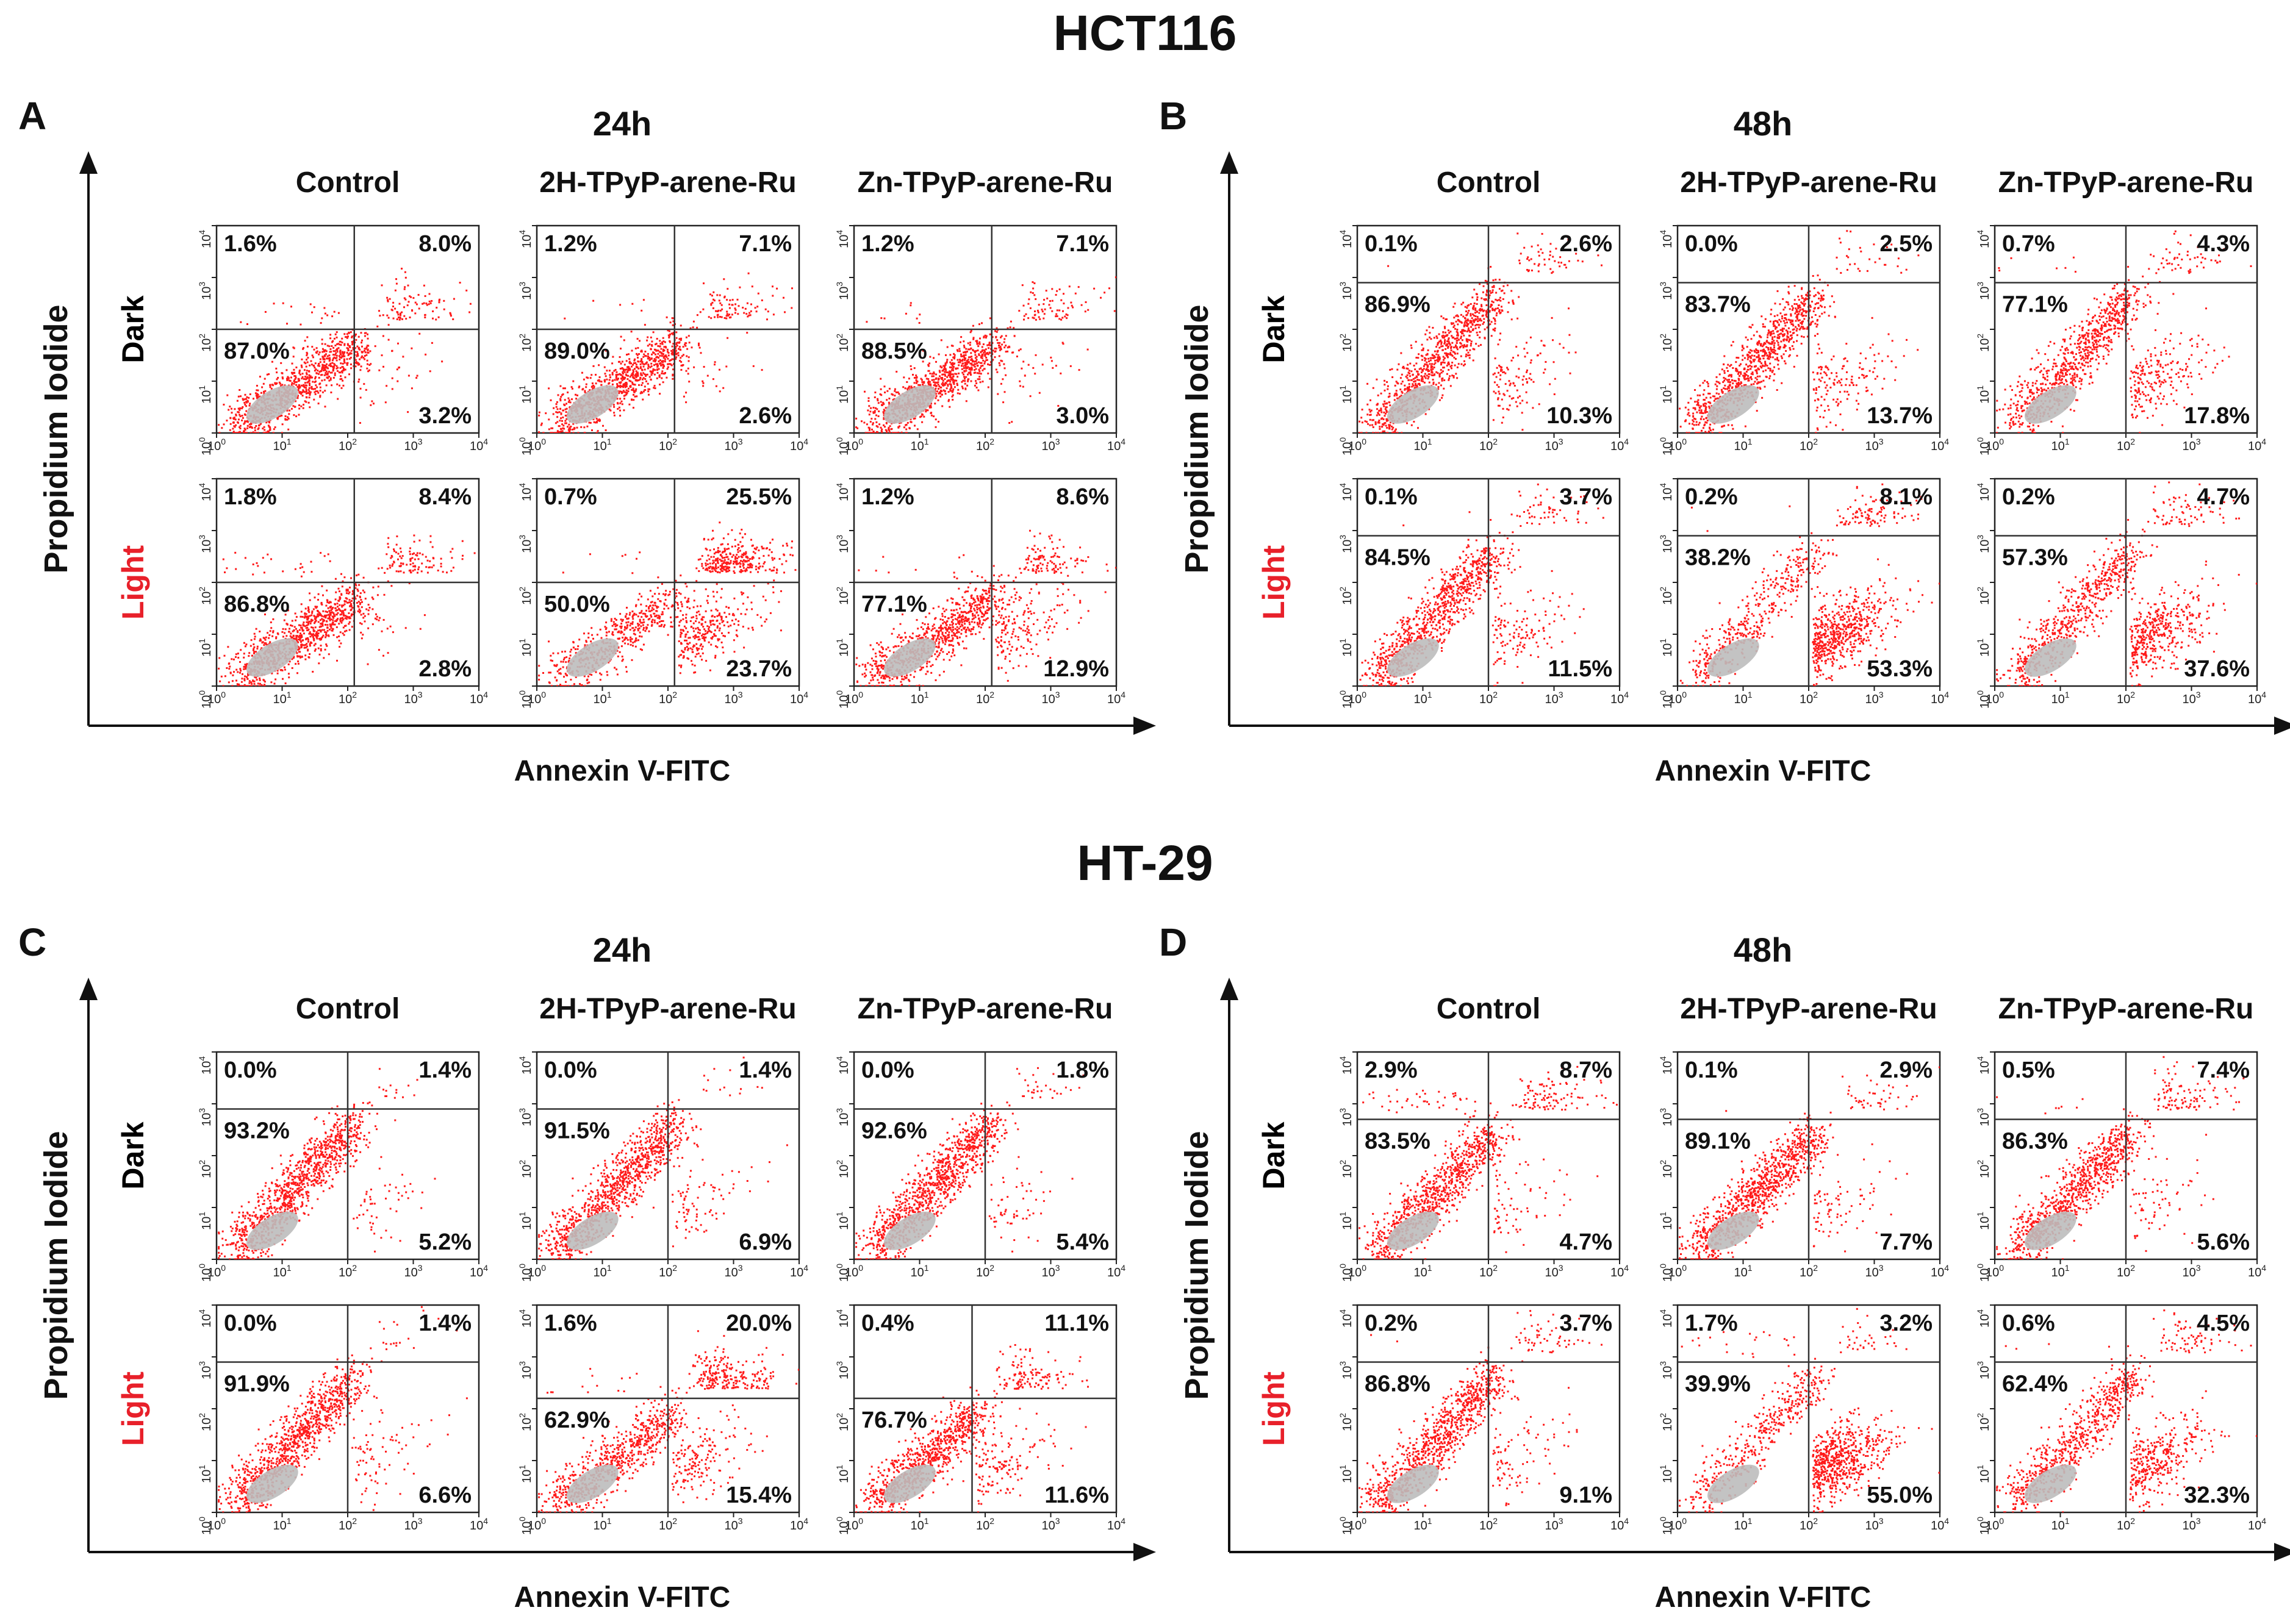  What do you see at coordinates (525, 394) in the screenshot?
I see `y-tick-label: 10¹` at bounding box center [525, 394].